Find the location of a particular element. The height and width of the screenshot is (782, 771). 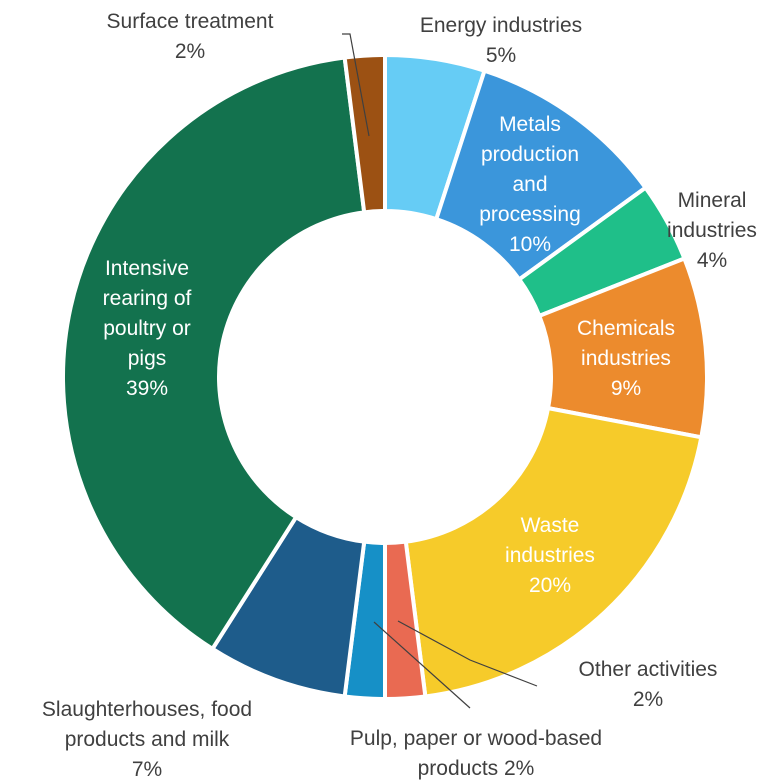

data-label-line: Metals is located at coordinates (530, 124).